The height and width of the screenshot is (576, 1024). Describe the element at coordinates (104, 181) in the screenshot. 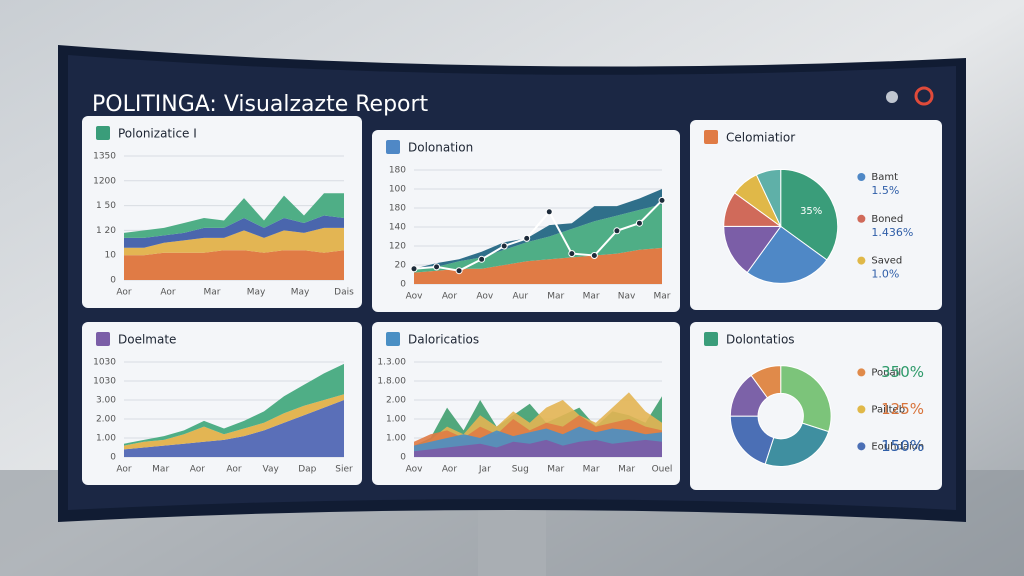

I see `y-tick-label: 1200` at that location.